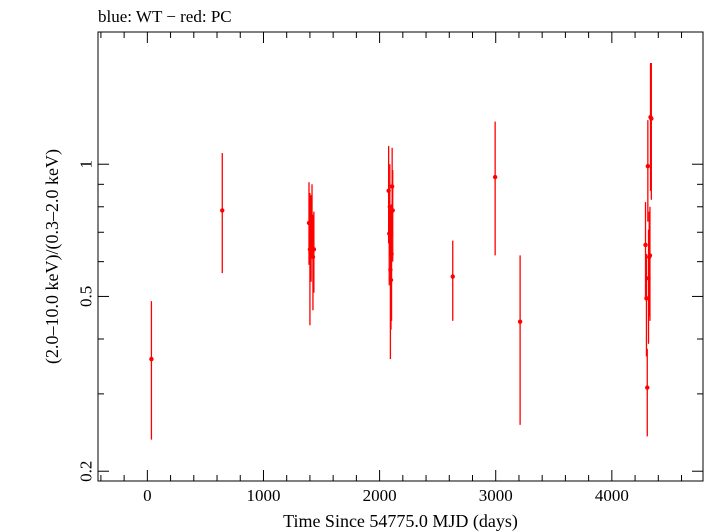 The image size is (705, 532). Describe the element at coordinates (86, 296) in the screenshot. I see `y-tick-label: 0.5` at that location.